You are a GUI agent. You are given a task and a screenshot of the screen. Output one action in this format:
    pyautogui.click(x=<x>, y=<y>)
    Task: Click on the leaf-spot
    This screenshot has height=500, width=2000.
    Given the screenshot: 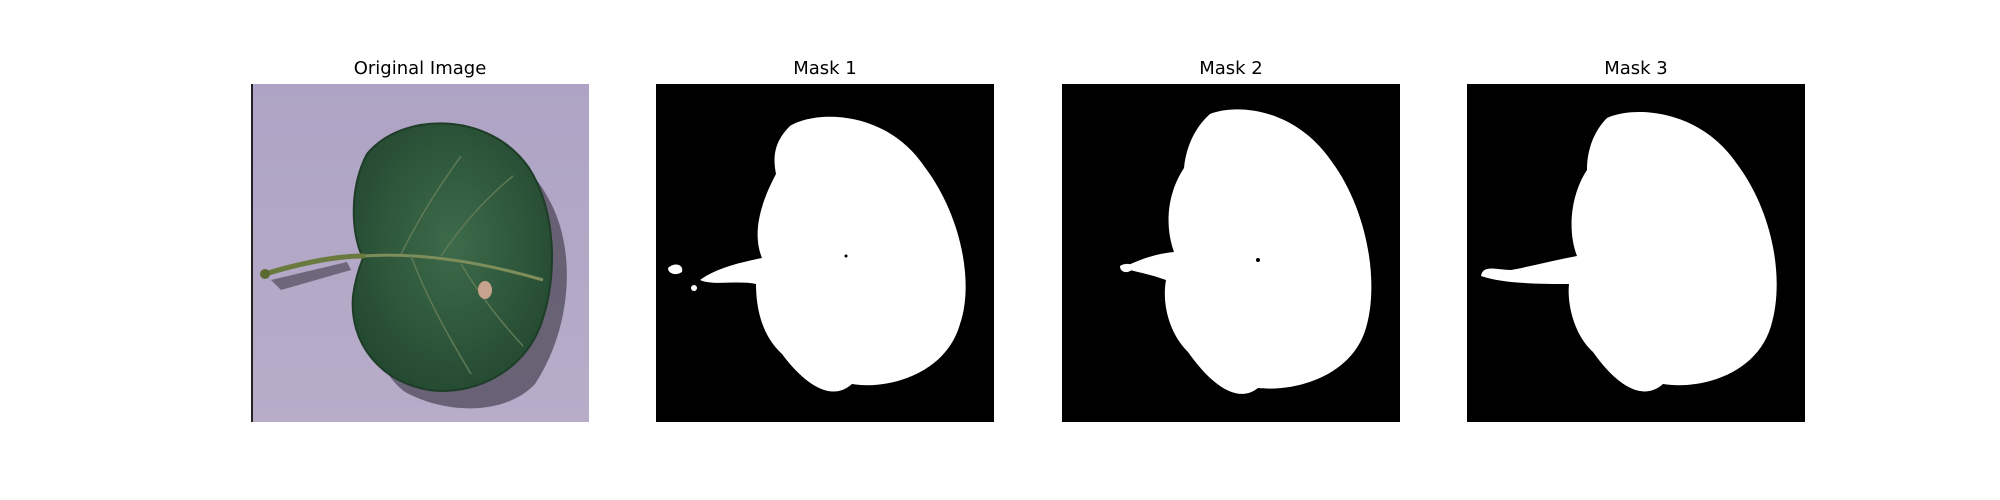 What is the action you would take?
    pyautogui.click(x=485, y=290)
    